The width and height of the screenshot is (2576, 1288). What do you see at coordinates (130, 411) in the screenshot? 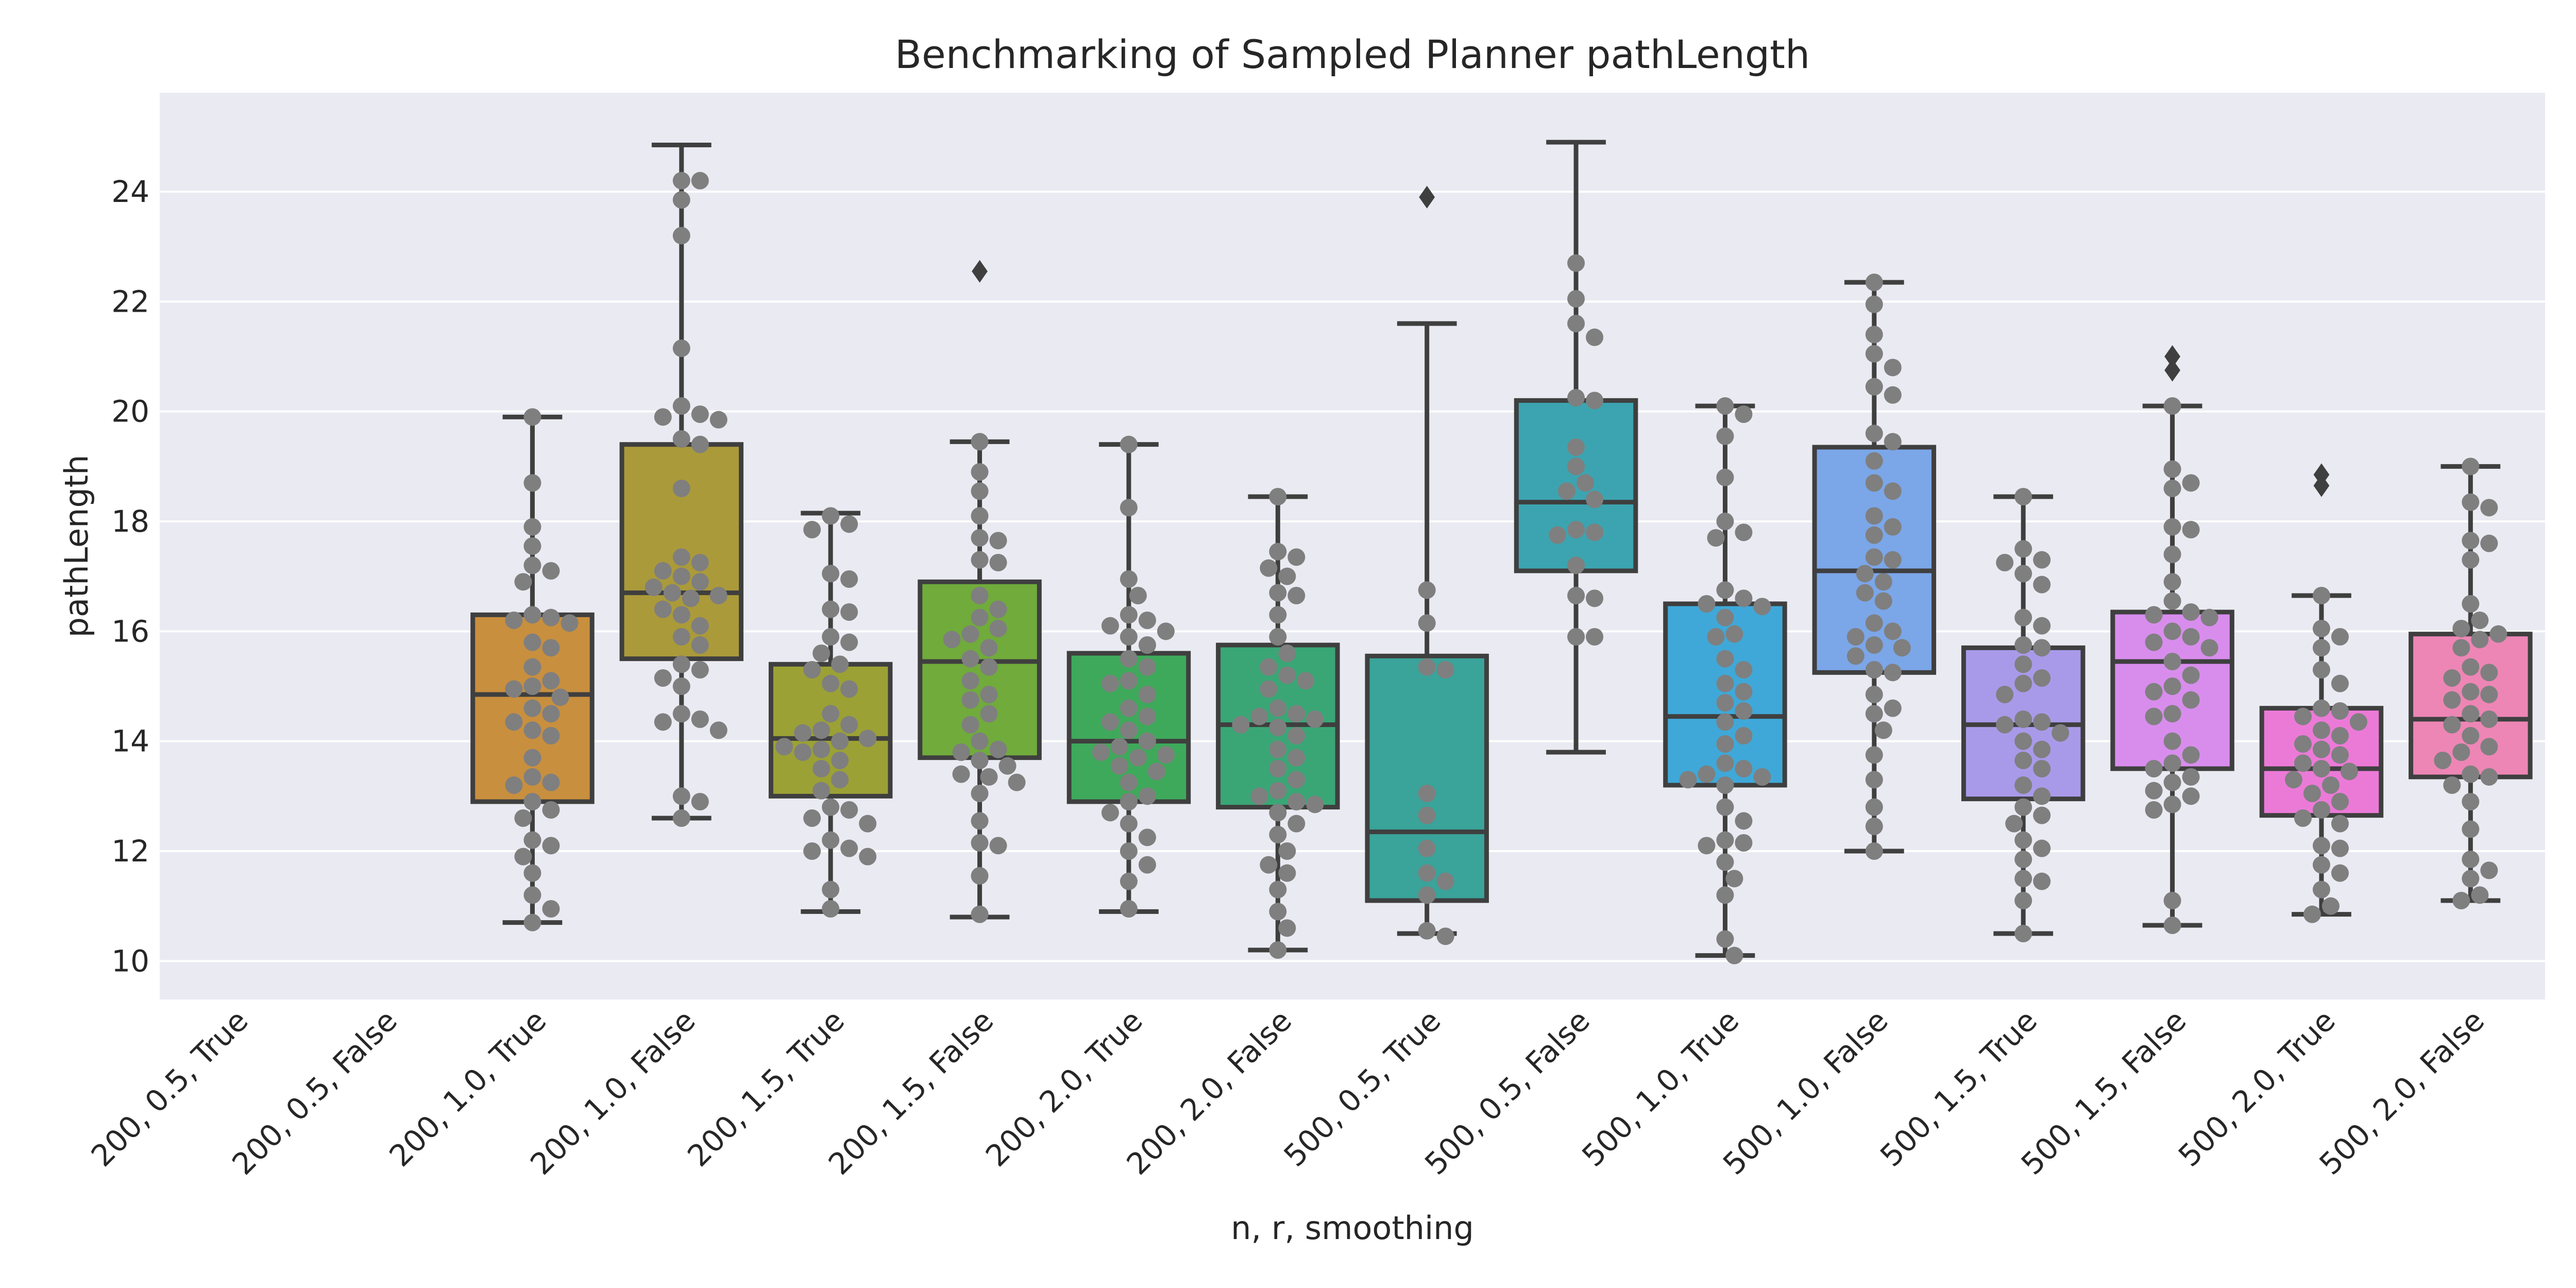
I see `y-tick-label: 20` at bounding box center [130, 411].